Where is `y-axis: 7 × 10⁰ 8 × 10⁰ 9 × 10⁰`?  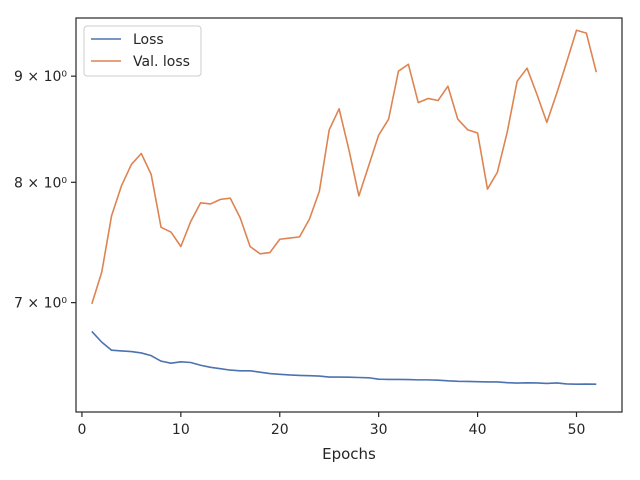
y-axis: 7 × 10⁰ 8 × 10⁰ 9 × 10⁰ is located at coordinates (45, 190).